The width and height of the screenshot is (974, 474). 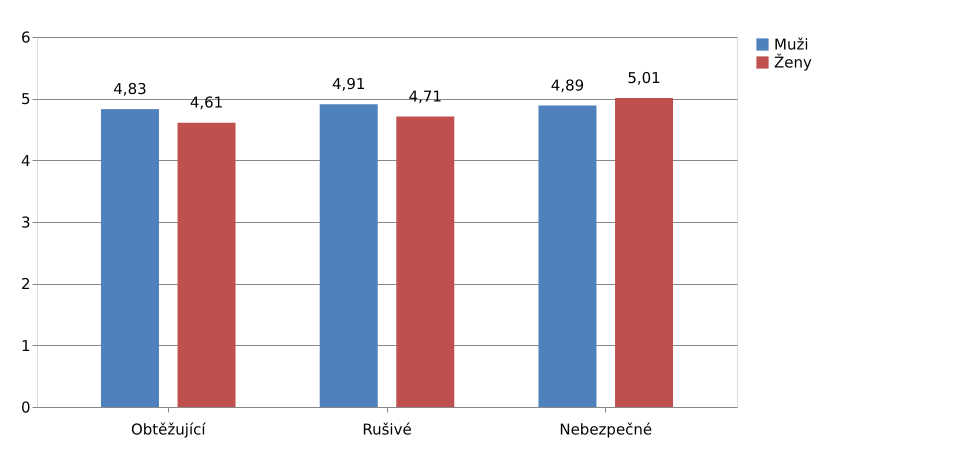 I want to click on x-tick-label: Obtěžující, so click(x=168, y=429).